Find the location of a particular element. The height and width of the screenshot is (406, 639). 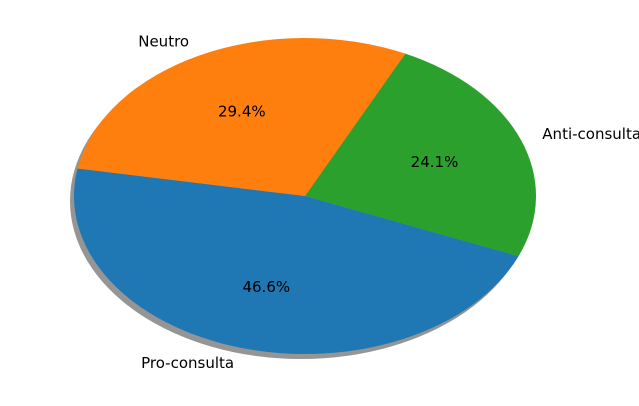

slice-label-anti-consulta: Anti-consulta is located at coordinates (590, 134).